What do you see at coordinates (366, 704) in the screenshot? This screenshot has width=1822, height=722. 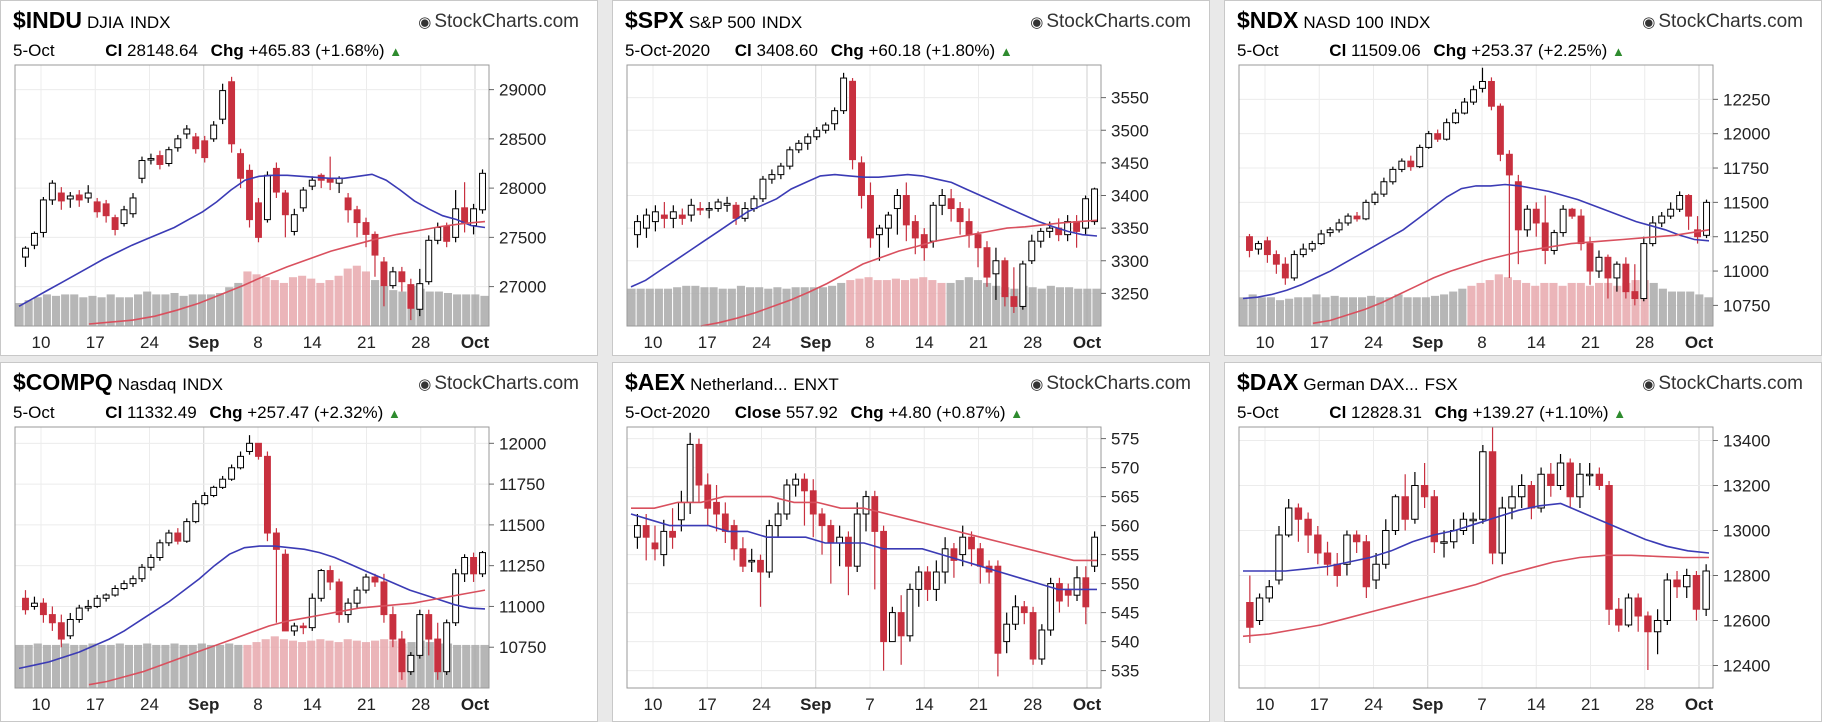 I see `x-tick-label: 21` at bounding box center [366, 704].